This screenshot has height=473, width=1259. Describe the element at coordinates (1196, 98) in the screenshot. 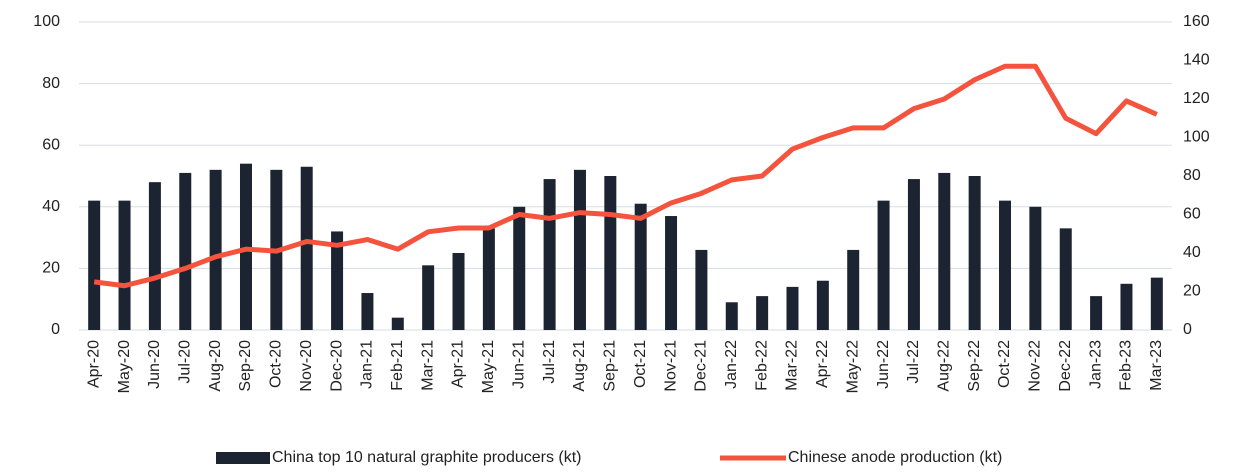

I see `y2-tick-label: 120` at that location.